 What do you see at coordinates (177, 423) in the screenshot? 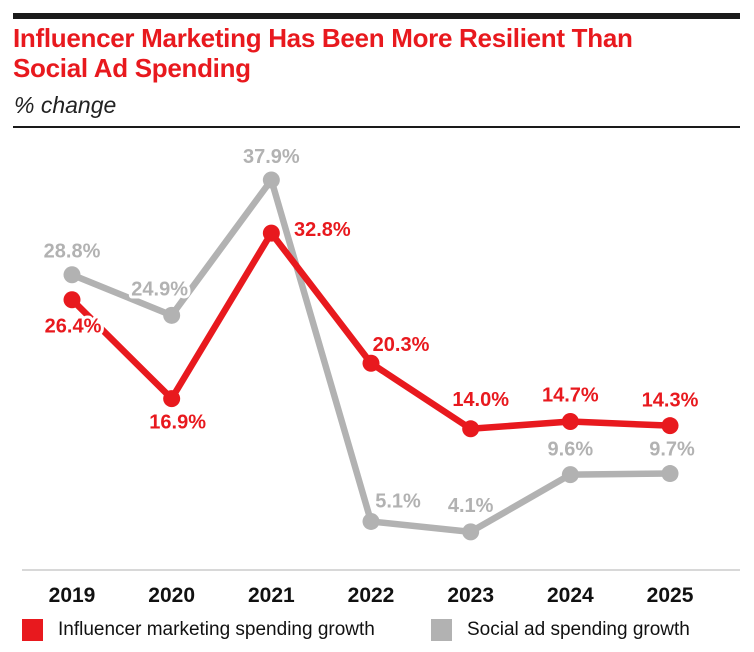
I see `data-label: 16.9%` at bounding box center [177, 423].